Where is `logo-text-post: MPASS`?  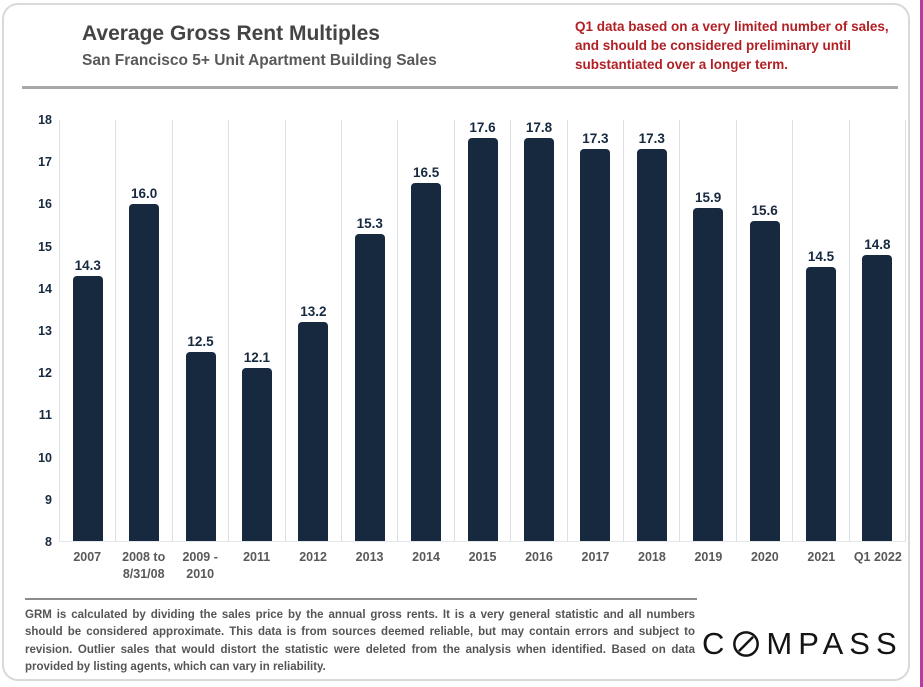 logo-text-post: MPASS is located at coordinates (834, 643).